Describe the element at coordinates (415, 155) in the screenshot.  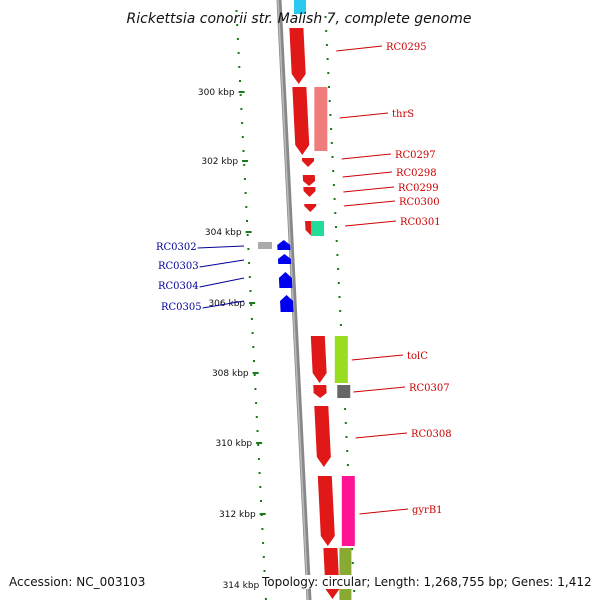
I see `gene-label-forward: RC0297` at that location.